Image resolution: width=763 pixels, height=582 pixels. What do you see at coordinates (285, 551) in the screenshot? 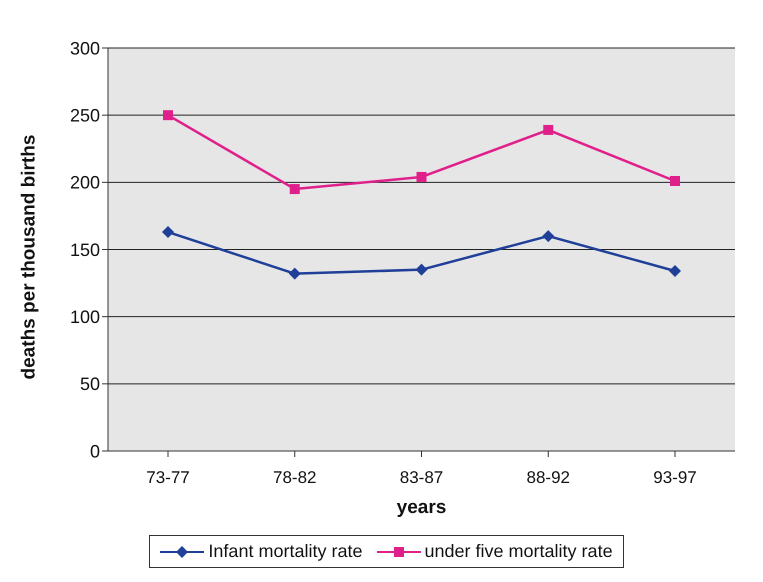
I see `legend-label: Infant mortality rate` at bounding box center [285, 551].